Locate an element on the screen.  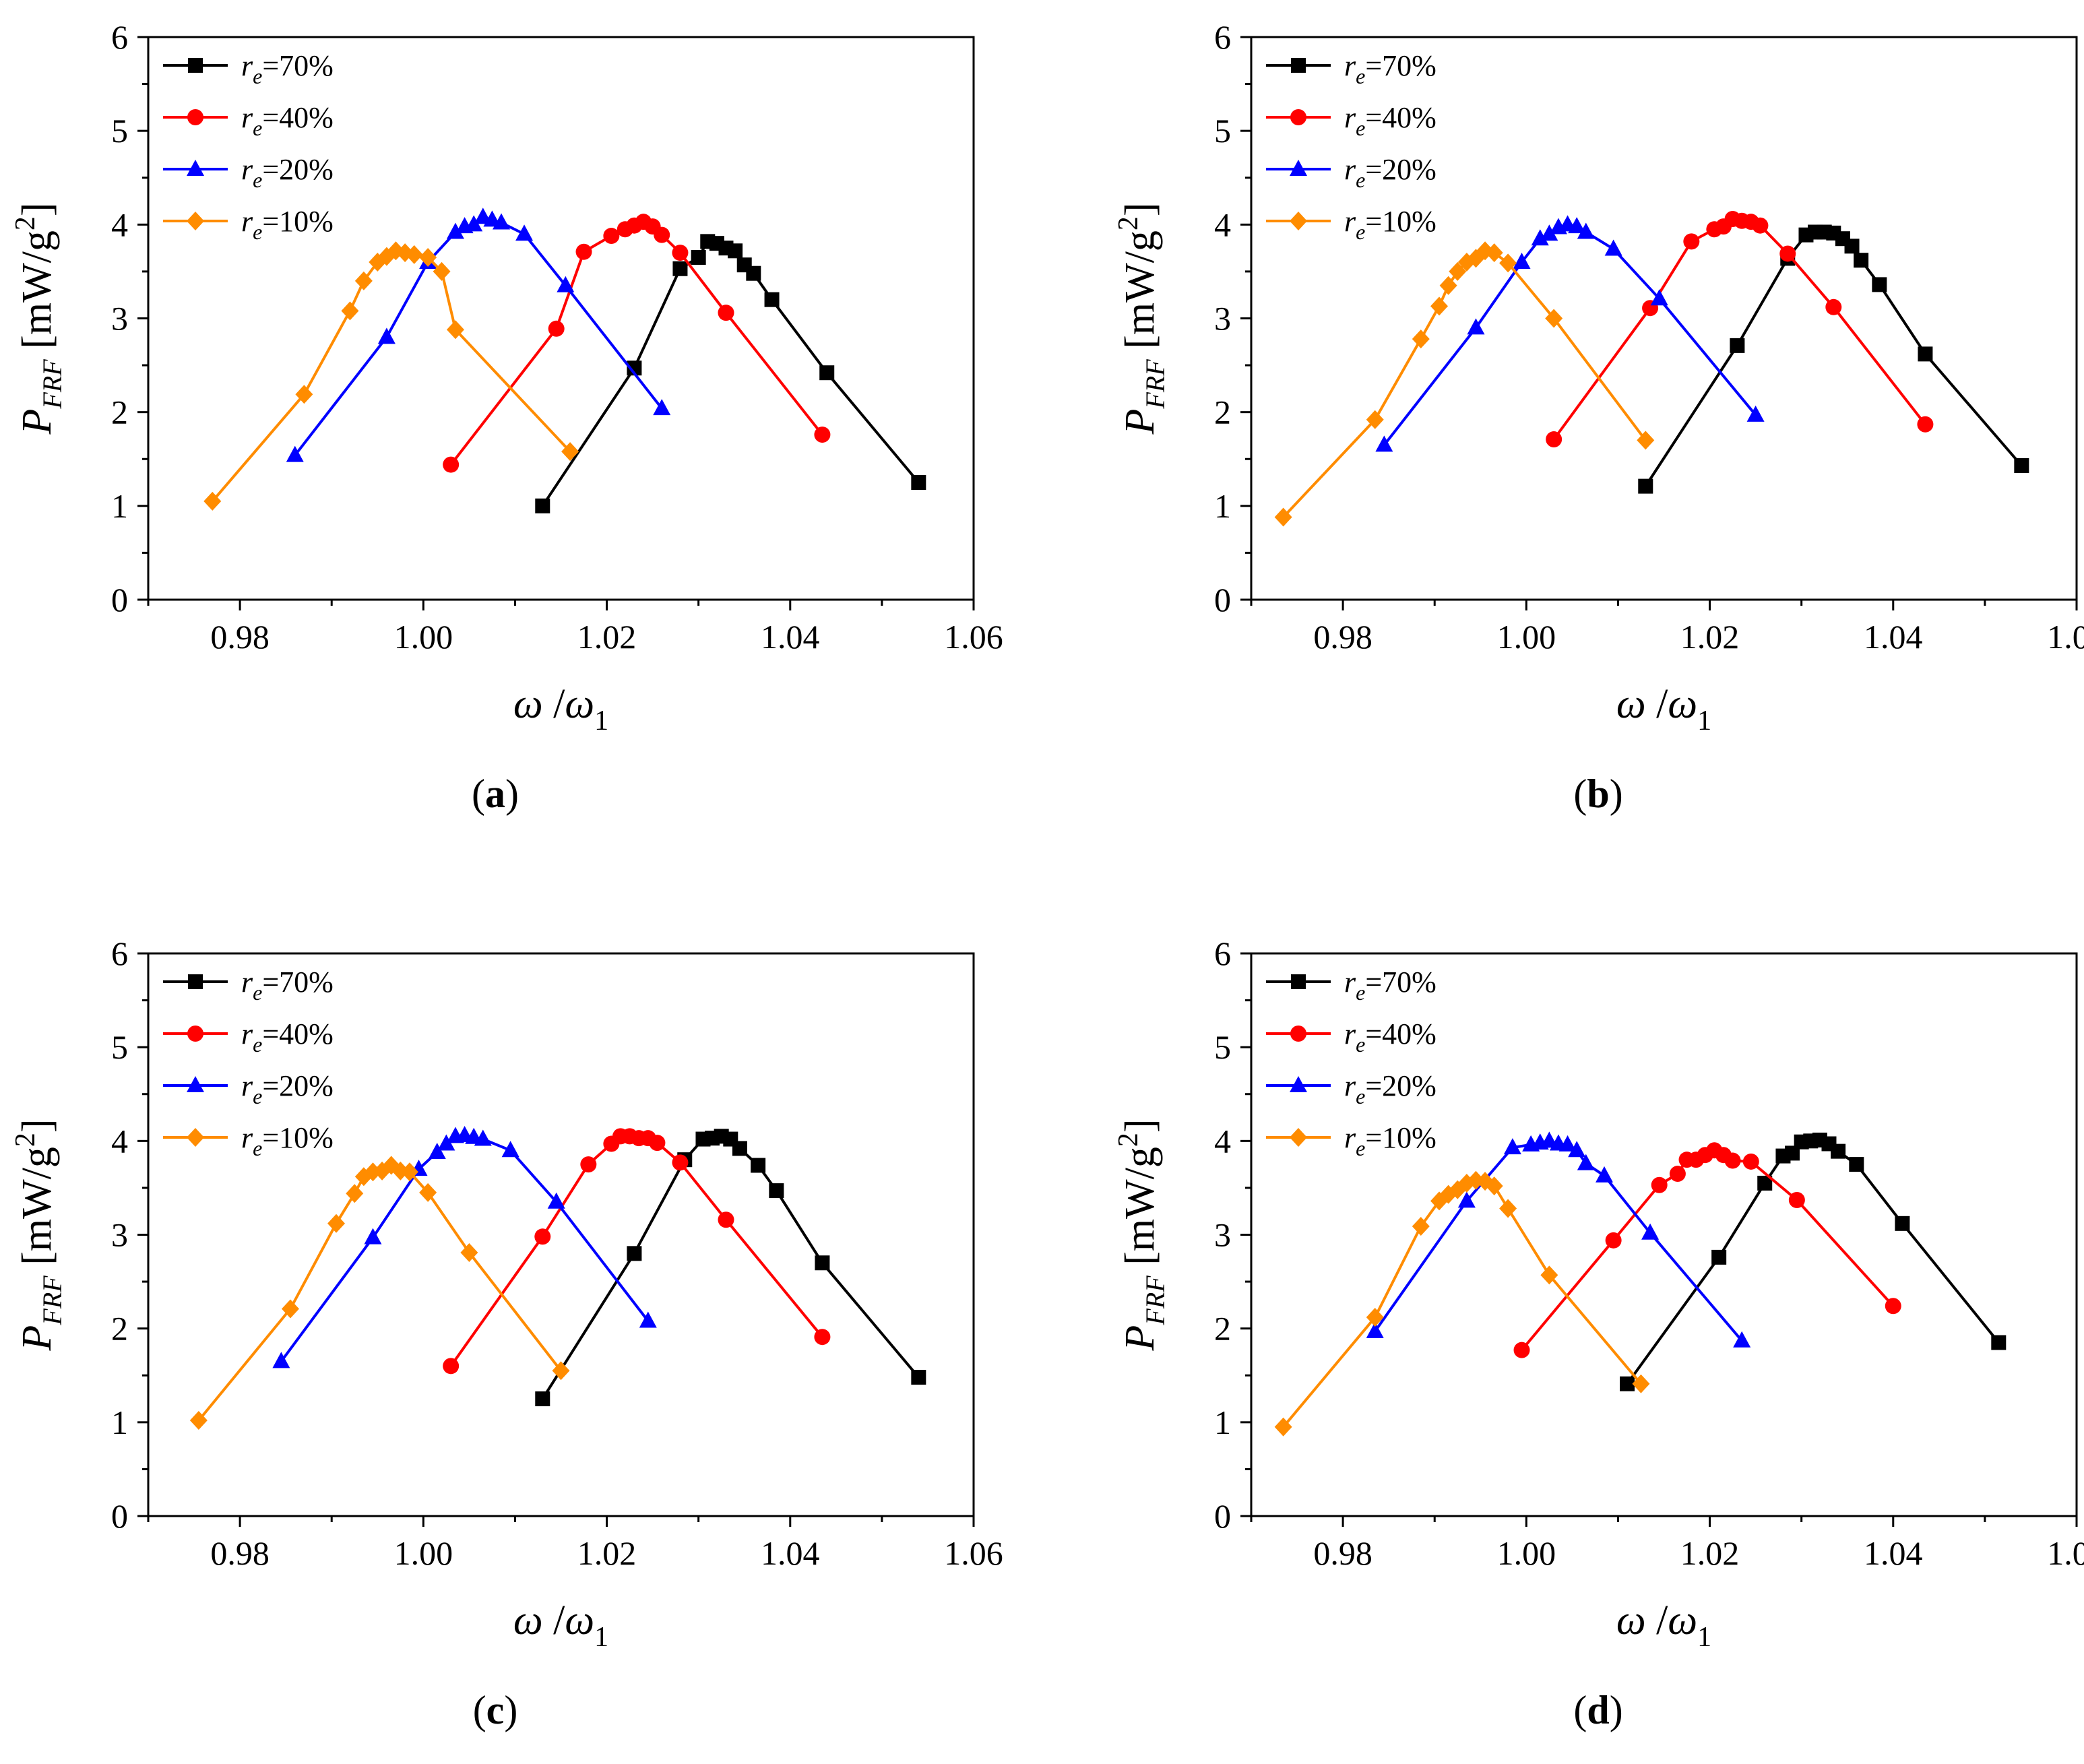
legend-label: re=10% is located at coordinates (288, 1141).